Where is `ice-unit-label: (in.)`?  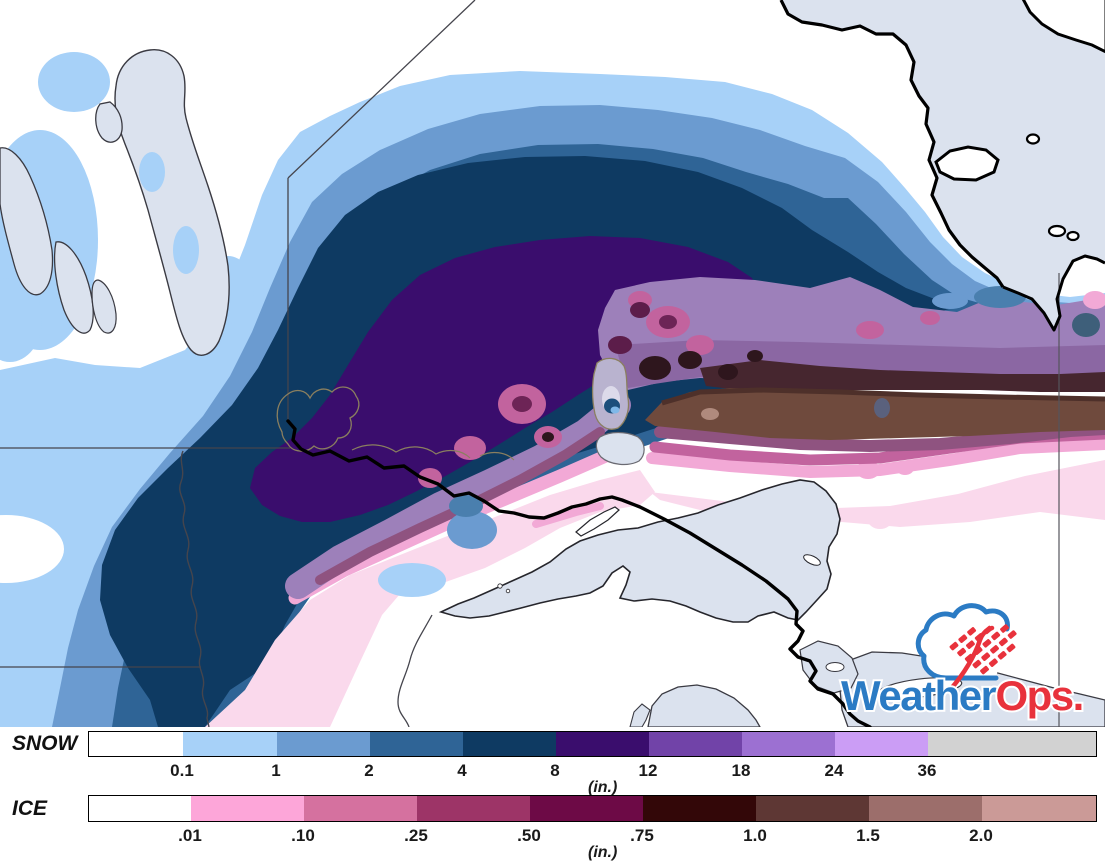
ice-unit-label: (in.) is located at coordinates (603, 852).